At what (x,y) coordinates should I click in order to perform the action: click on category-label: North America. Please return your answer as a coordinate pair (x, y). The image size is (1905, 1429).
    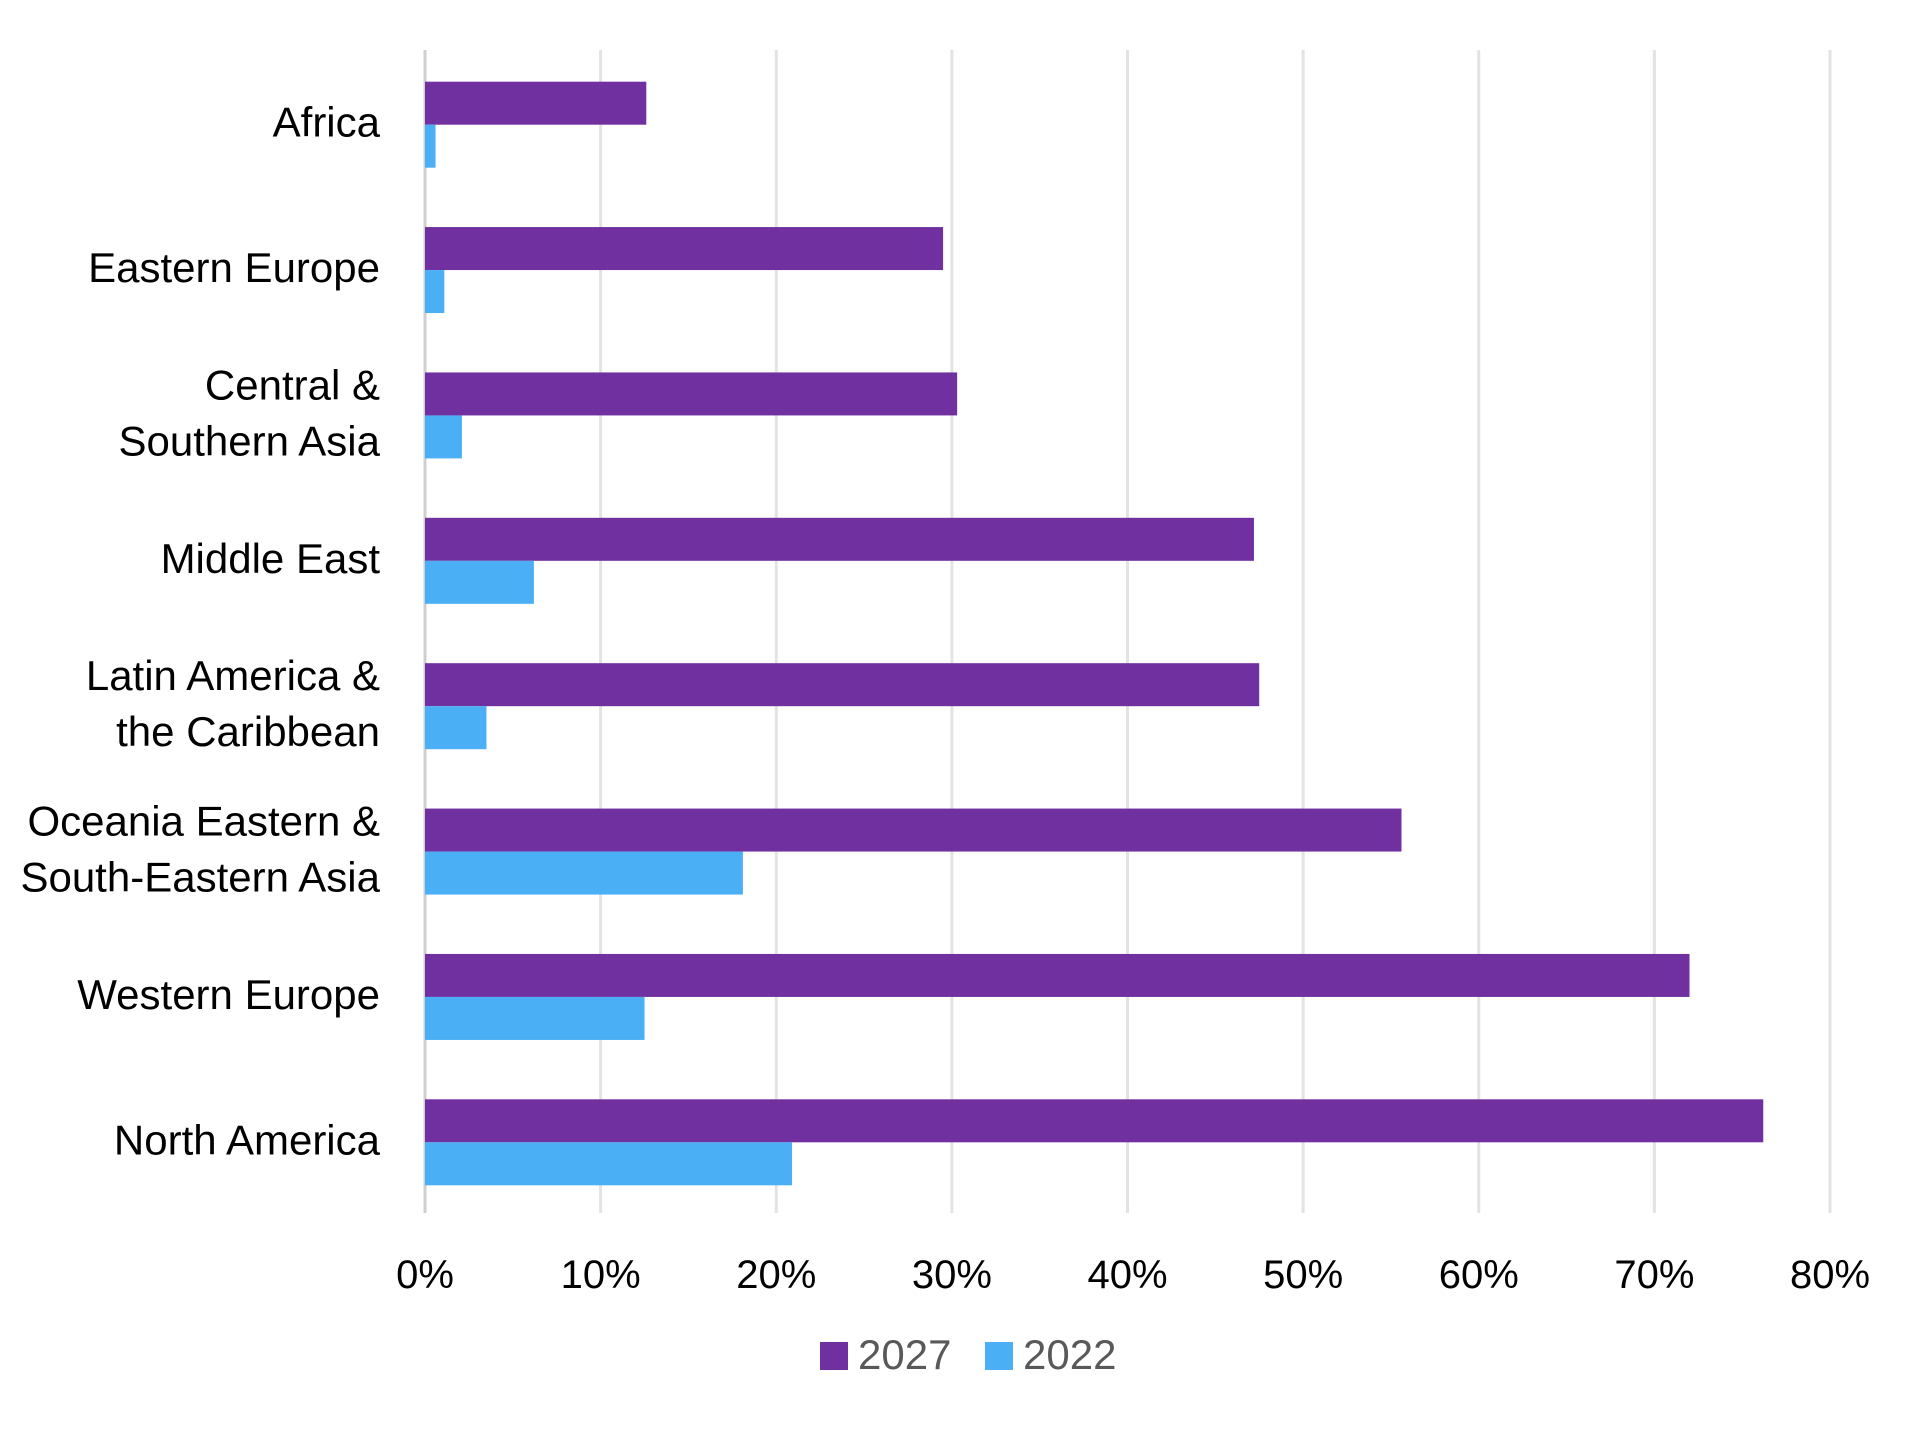
    Looking at the image, I should click on (247, 1139).